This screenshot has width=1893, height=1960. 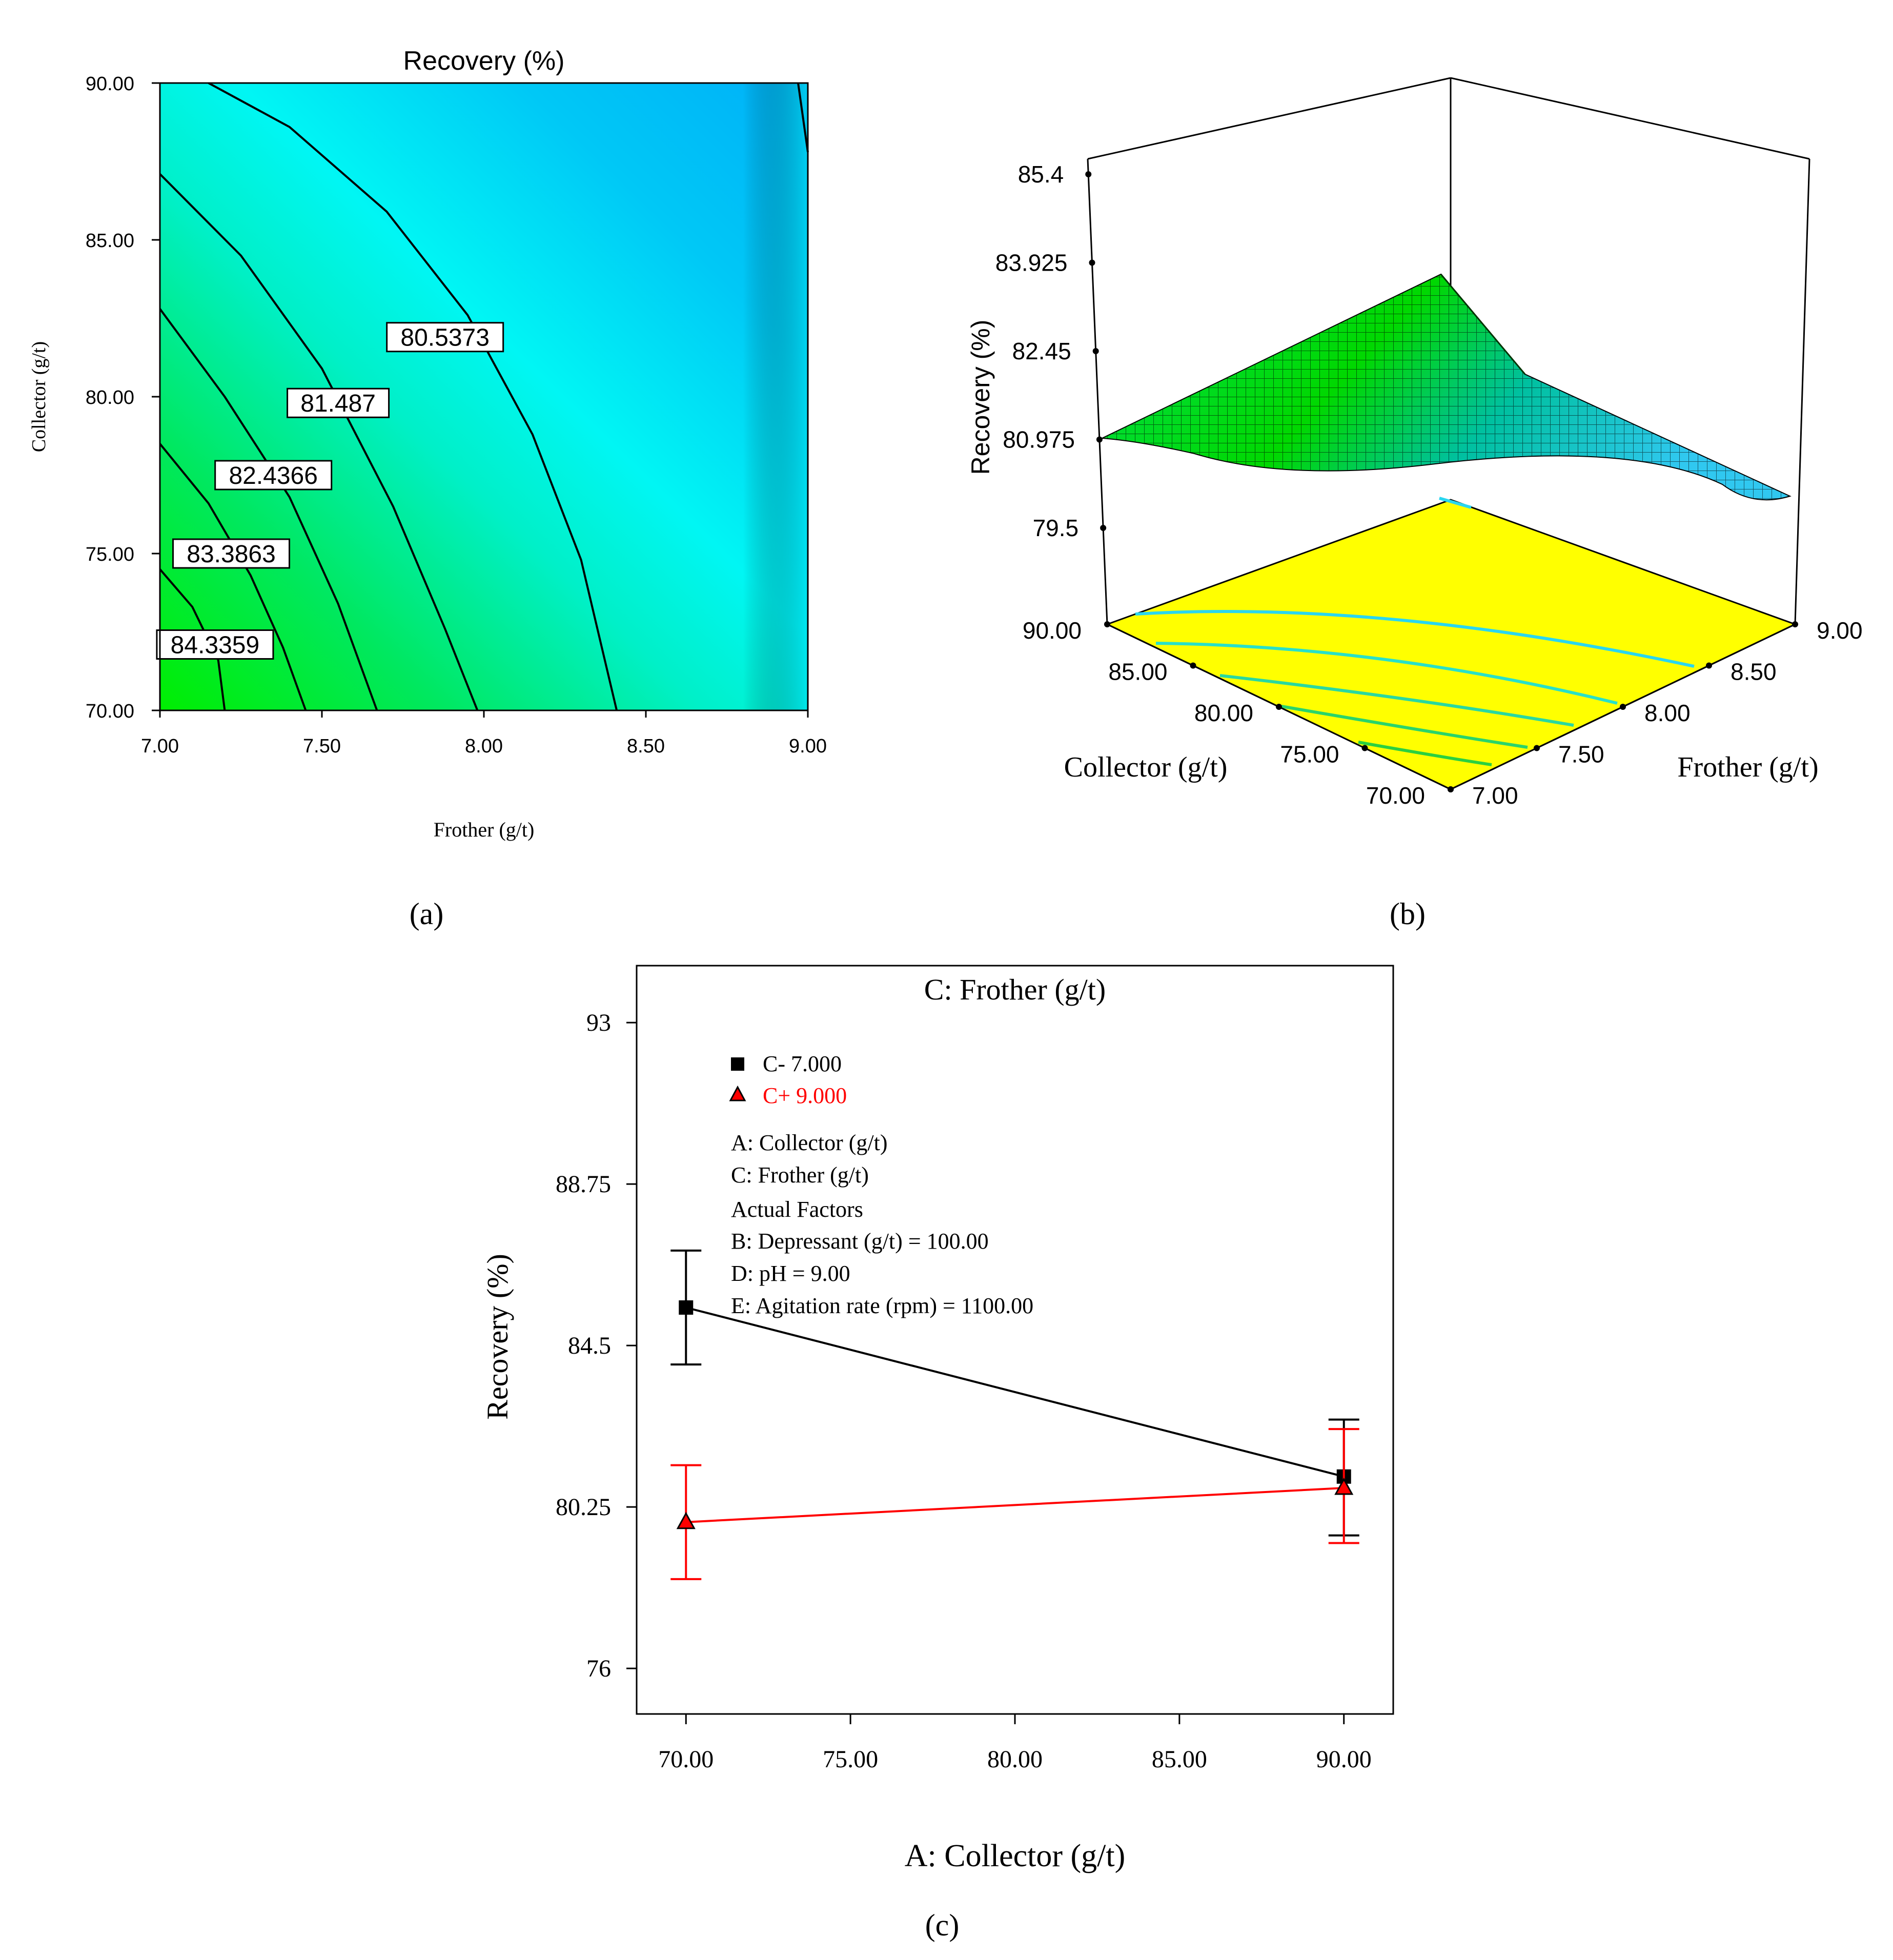 What do you see at coordinates (427, 914) in the screenshot?
I see `panel-a-label: (a)` at bounding box center [427, 914].